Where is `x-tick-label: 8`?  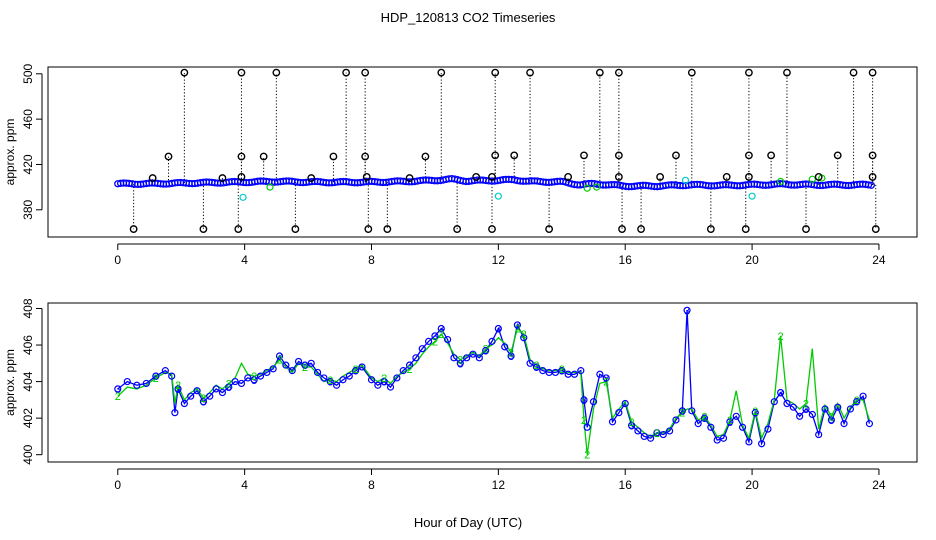
x-tick-label: 8 is located at coordinates (371, 485).